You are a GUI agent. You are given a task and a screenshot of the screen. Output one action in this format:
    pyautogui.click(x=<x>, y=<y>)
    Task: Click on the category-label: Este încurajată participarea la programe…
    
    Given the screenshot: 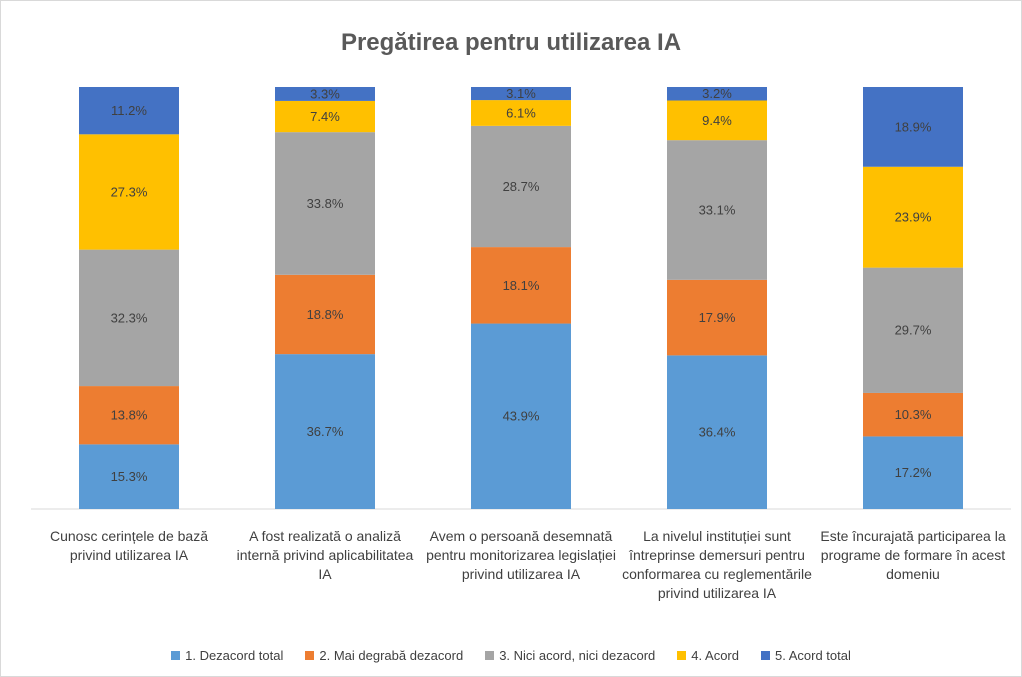 What is the action you would take?
    pyautogui.click(x=913, y=555)
    